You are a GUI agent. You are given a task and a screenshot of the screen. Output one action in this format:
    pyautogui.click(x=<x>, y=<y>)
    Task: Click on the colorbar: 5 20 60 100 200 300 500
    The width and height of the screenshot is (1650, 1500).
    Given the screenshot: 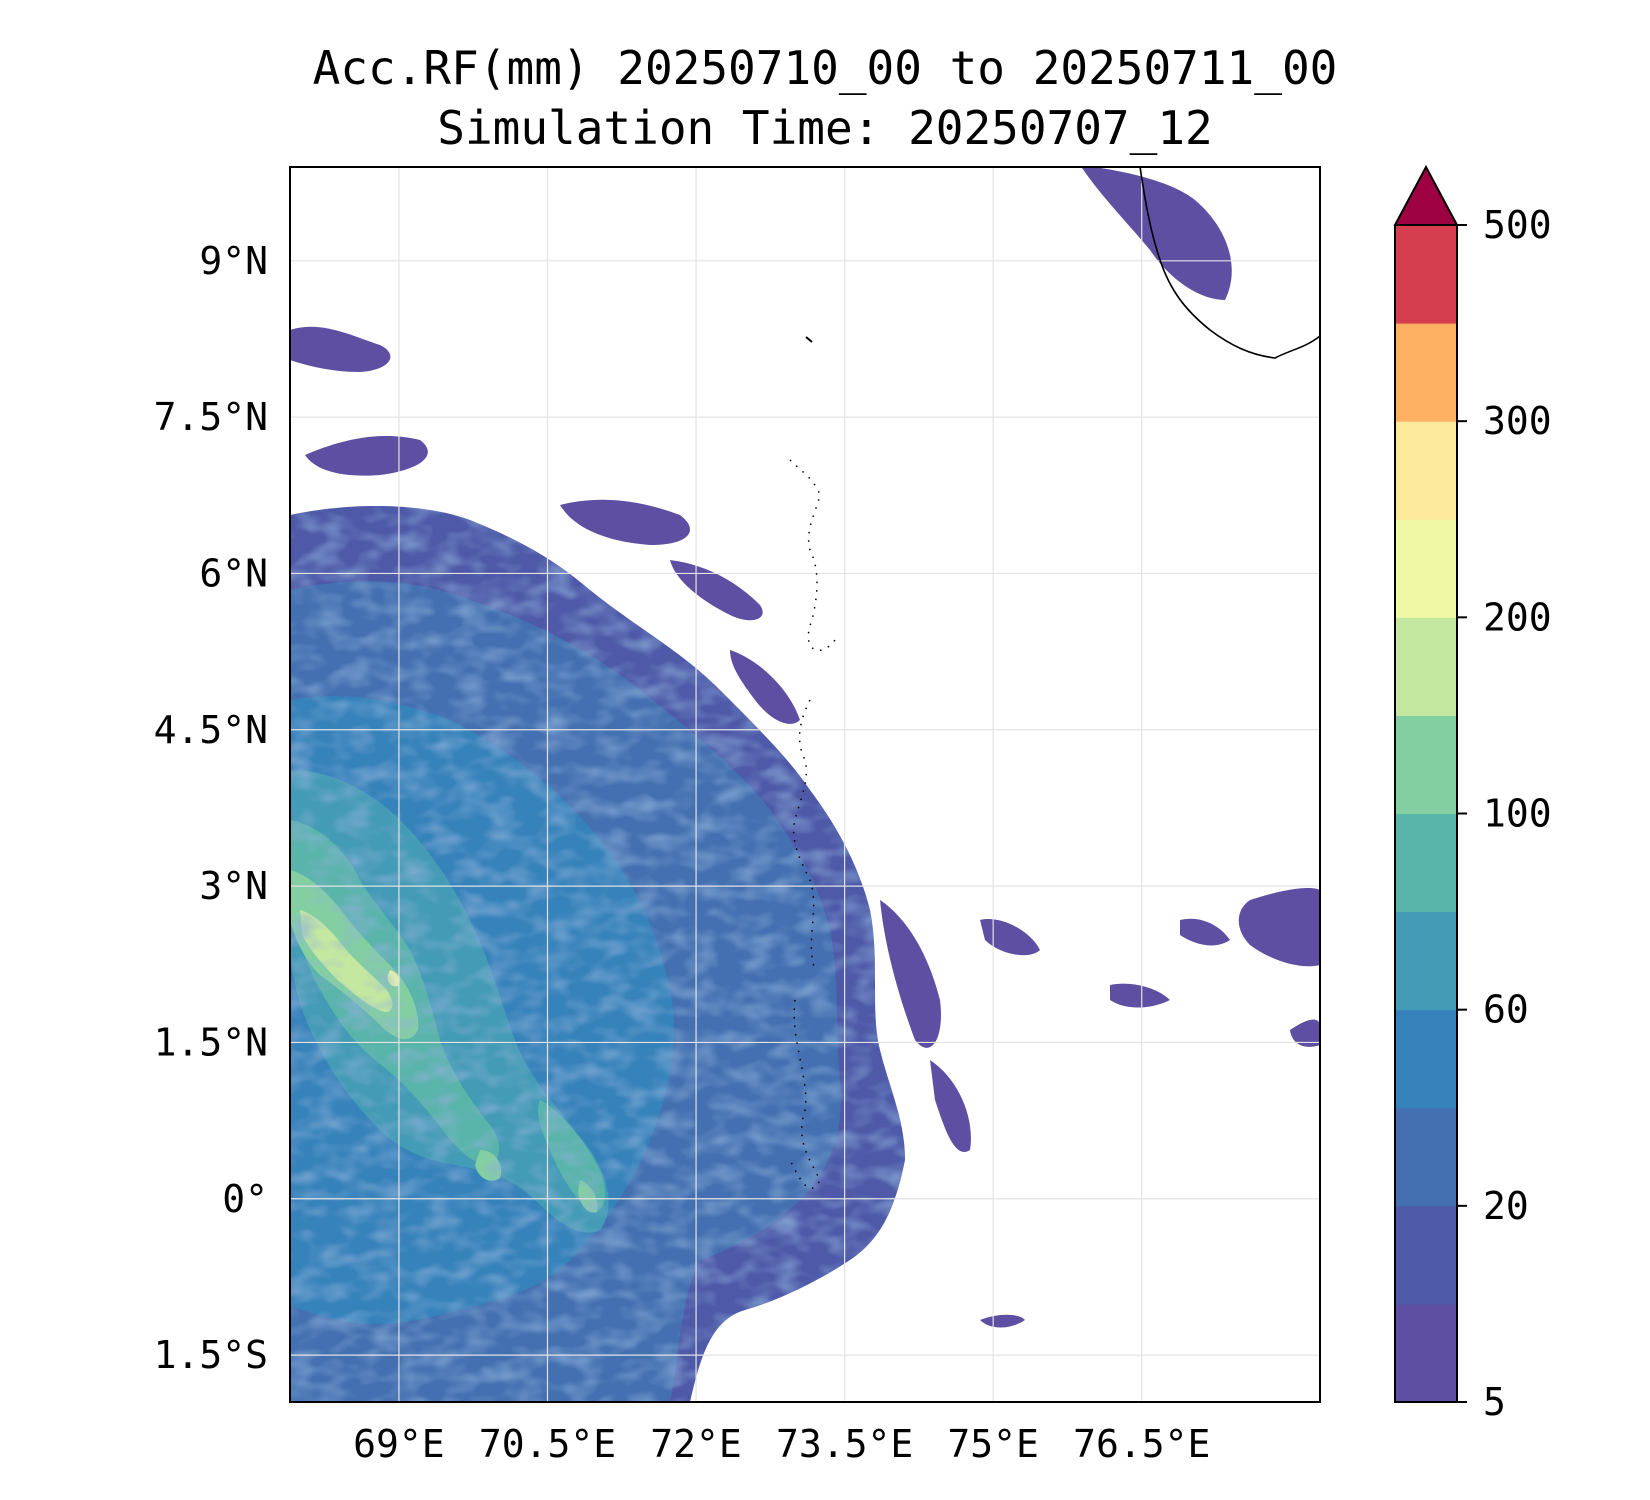 What is the action you would take?
    pyautogui.click(x=1472, y=794)
    